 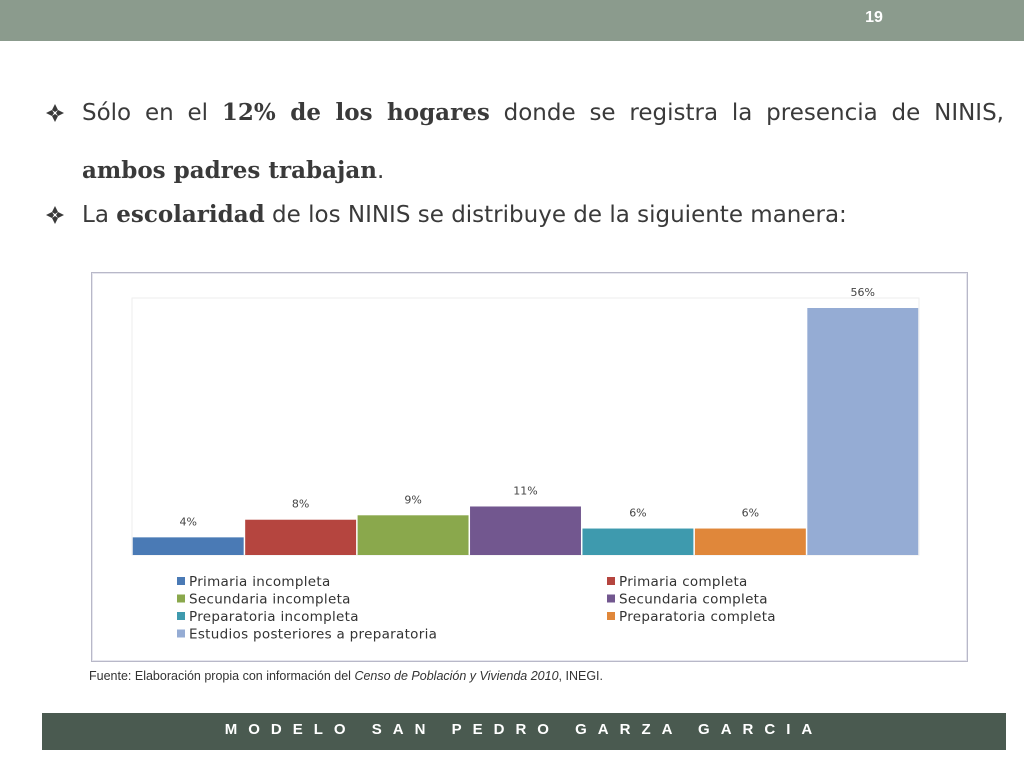 What do you see at coordinates (260, 582) in the screenshot?
I see `legend-label-primaria-incompleta: Primaria incompleta` at bounding box center [260, 582].